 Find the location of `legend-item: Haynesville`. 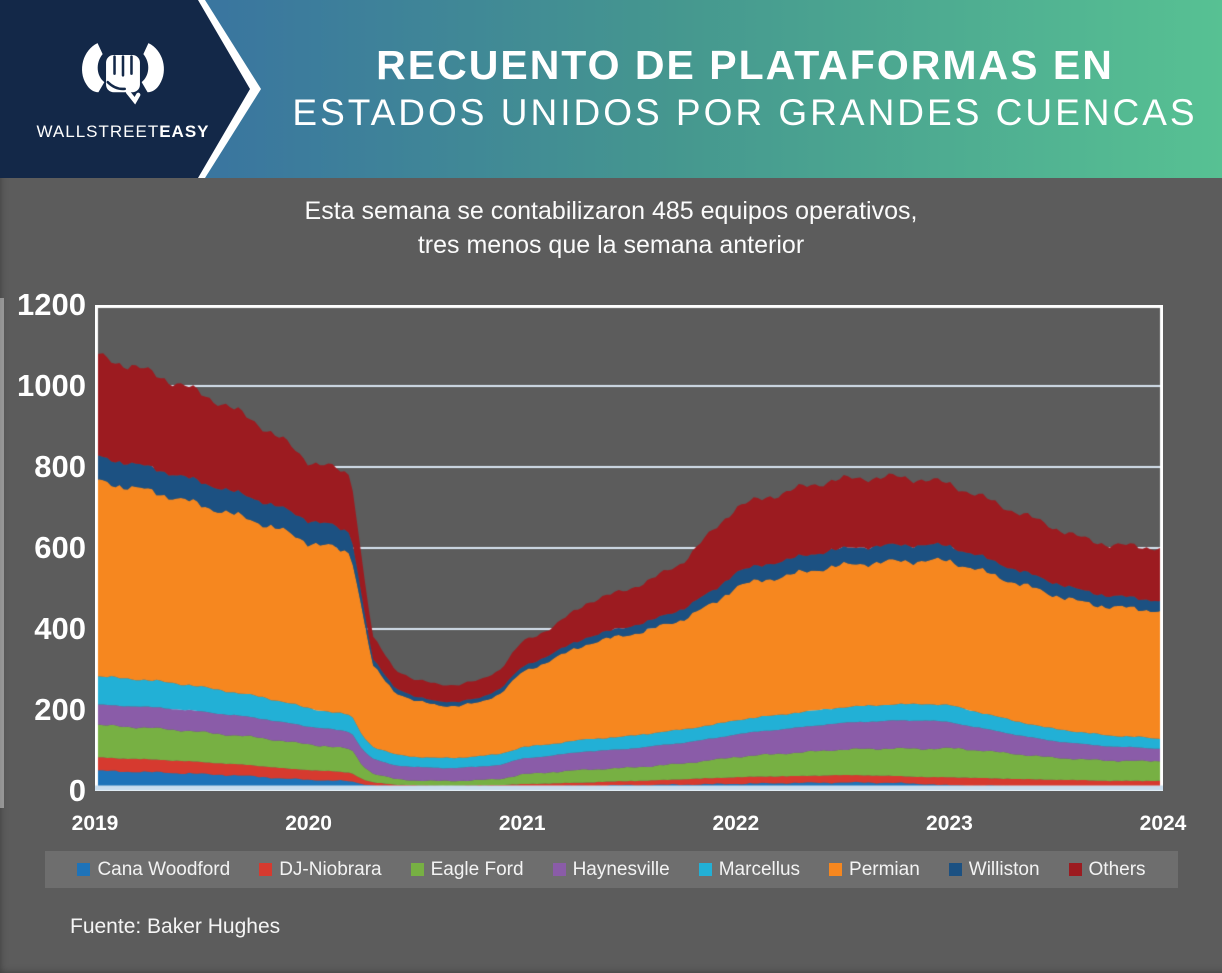

legend-item: Haynesville is located at coordinates (611, 869).